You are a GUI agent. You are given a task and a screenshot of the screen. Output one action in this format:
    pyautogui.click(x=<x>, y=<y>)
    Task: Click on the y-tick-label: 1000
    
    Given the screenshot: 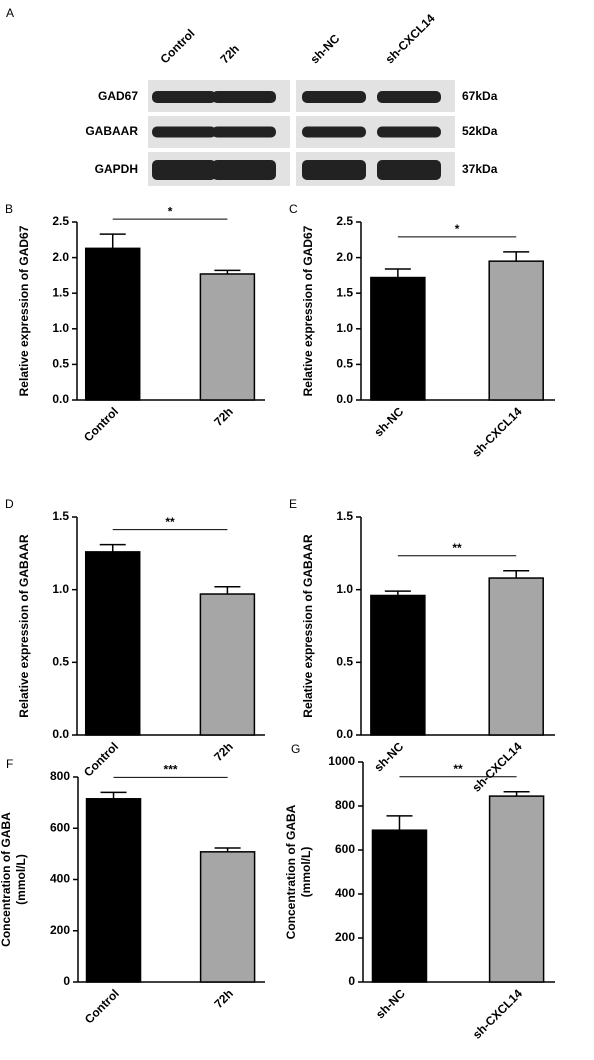 What is the action you would take?
    pyautogui.click(x=341, y=761)
    